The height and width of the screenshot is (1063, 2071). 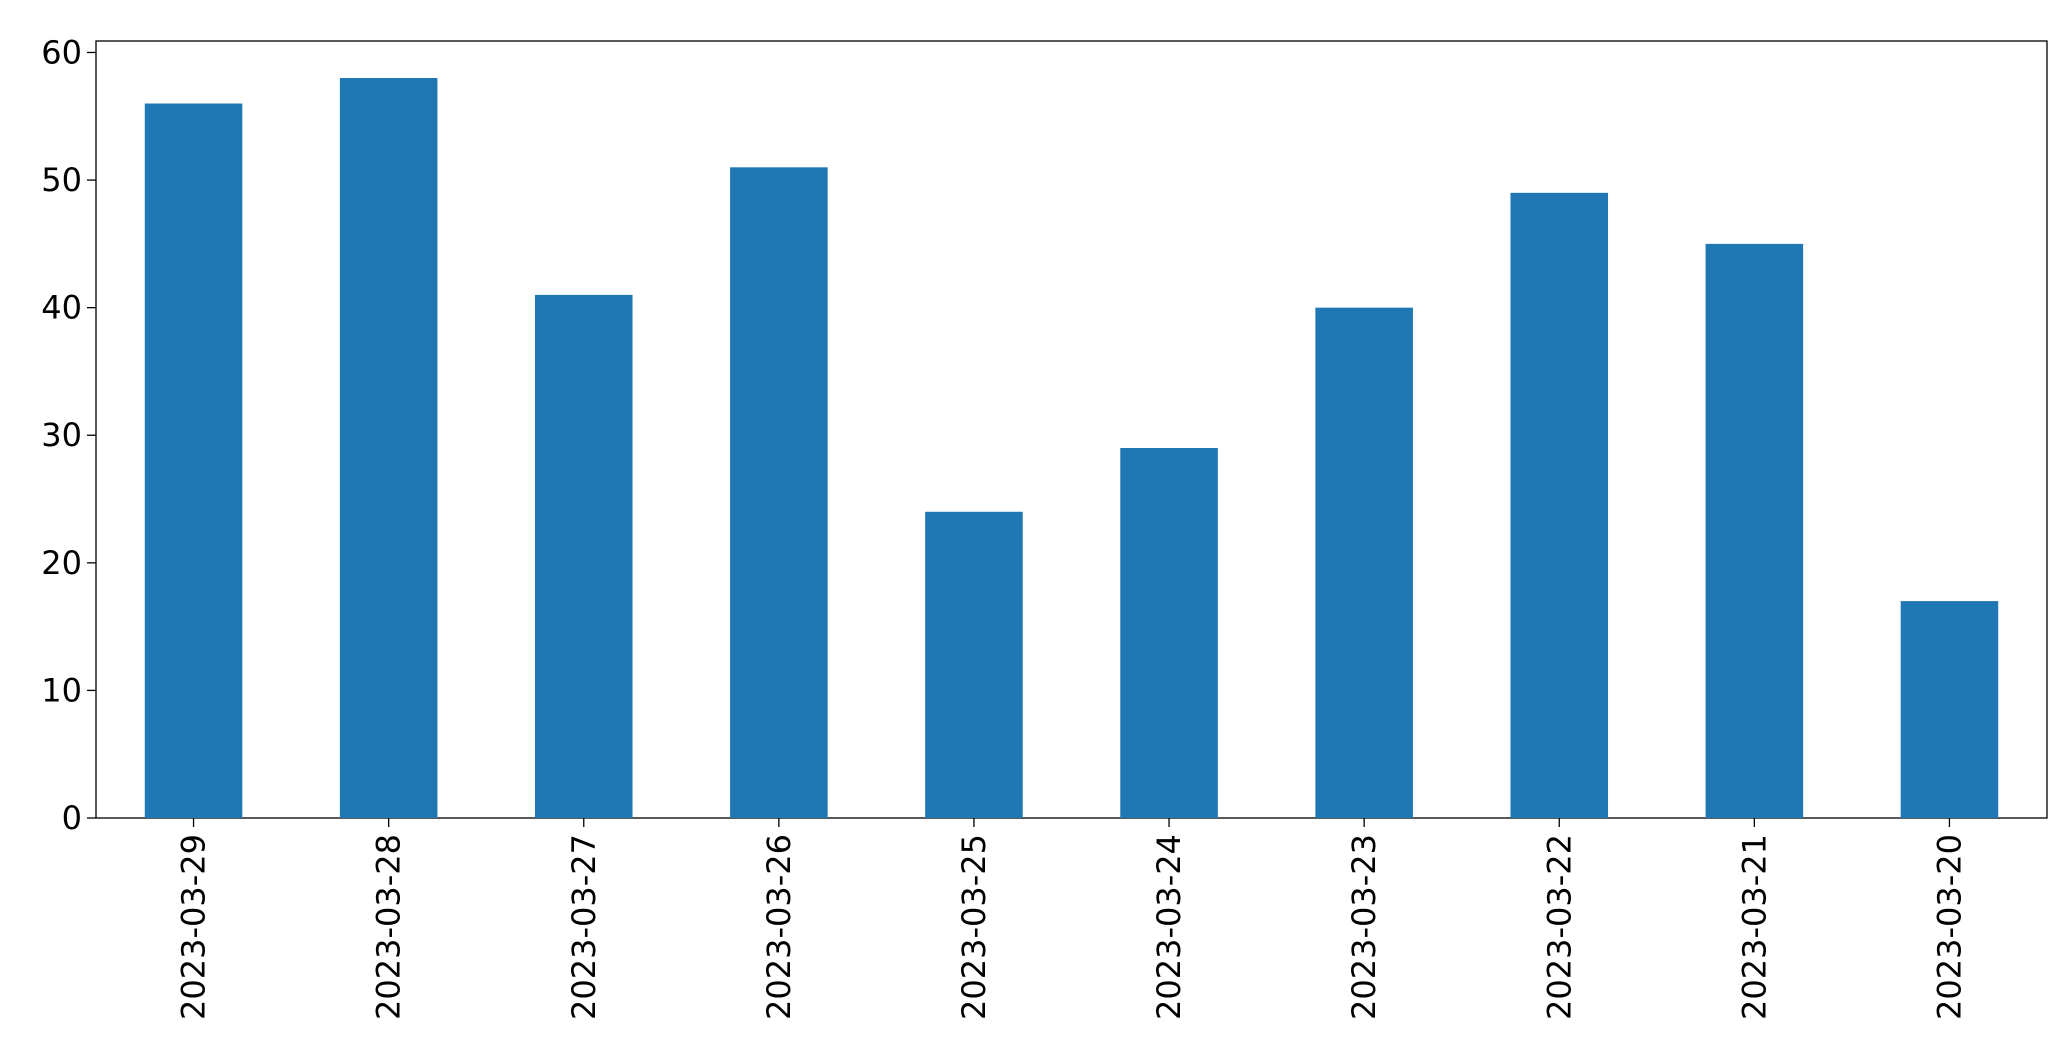 What do you see at coordinates (1169, 927) in the screenshot?
I see `x-tick-label: 2023-03-24` at bounding box center [1169, 927].